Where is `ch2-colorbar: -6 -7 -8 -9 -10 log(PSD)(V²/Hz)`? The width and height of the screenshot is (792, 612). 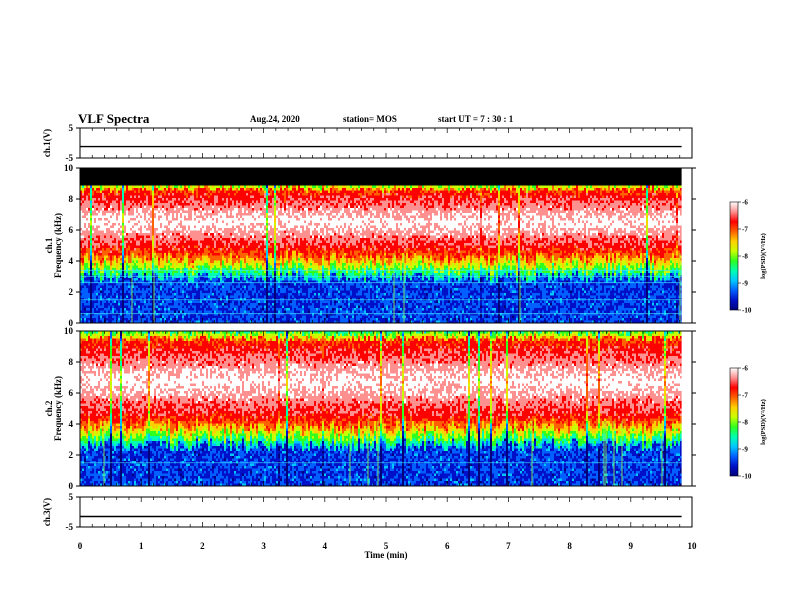 ch2-colorbar: -6 -7 -8 -9 -10 log(PSD)(V²/Hz) is located at coordinates (748, 423).